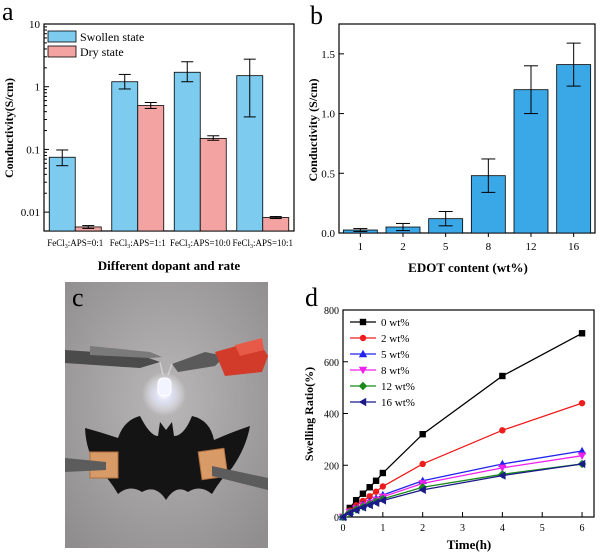 Image resolution: width=602 pixels, height=554 pixels. I want to click on legend-label-d: 2 wt%, so click(395, 339).